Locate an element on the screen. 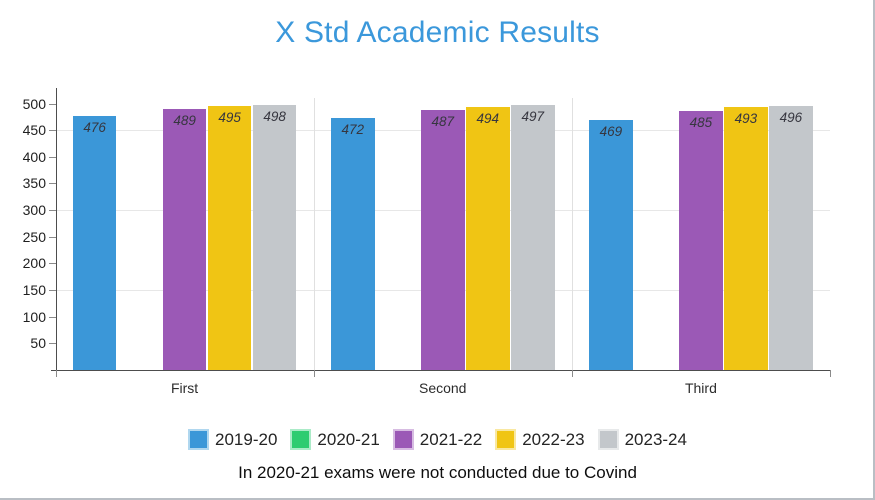 The image size is (875, 500). bar-value-label: 476 is located at coordinates (94, 128).